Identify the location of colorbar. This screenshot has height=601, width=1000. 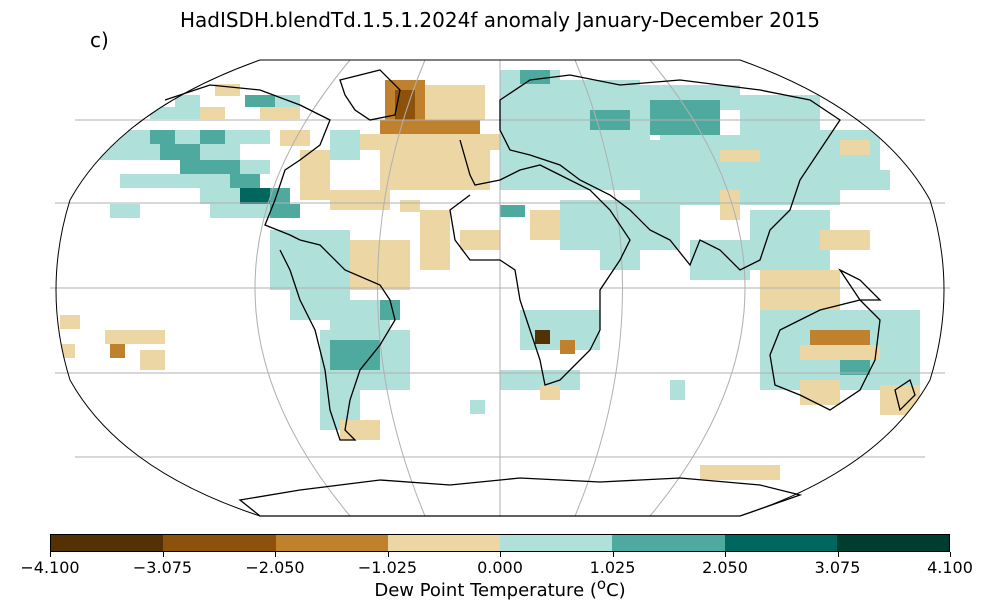
(500, 543).